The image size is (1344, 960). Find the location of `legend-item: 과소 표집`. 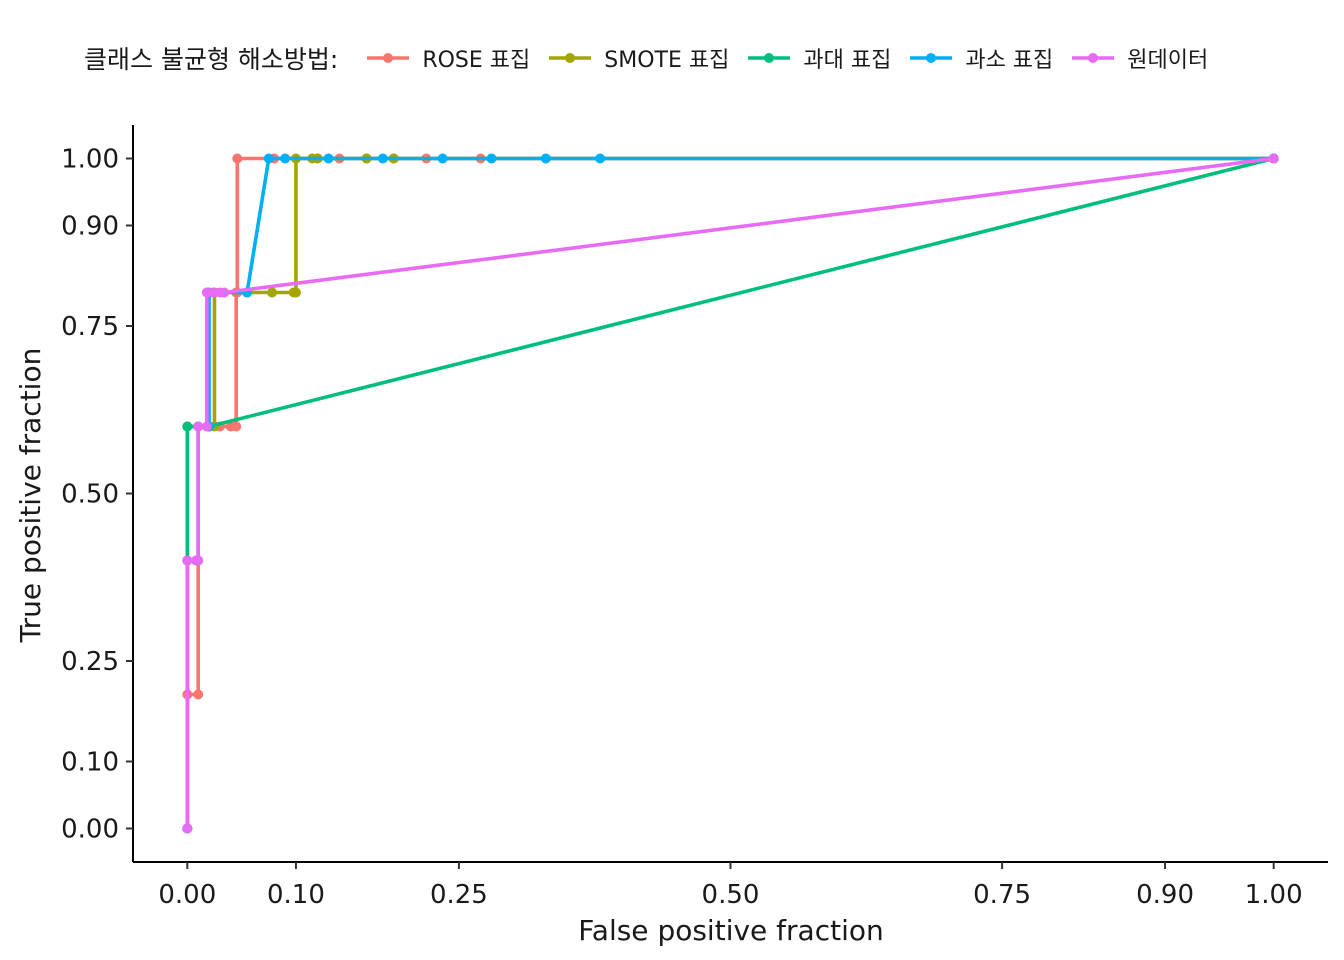

legend-item: 과소 표집 is located at coordinates (980, 58).